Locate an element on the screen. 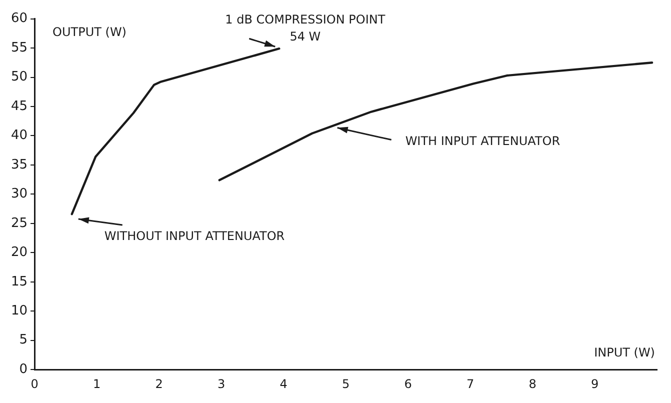 The image size is (671, 403). x-tick-label: 9 is located at coordinates (594, 383).